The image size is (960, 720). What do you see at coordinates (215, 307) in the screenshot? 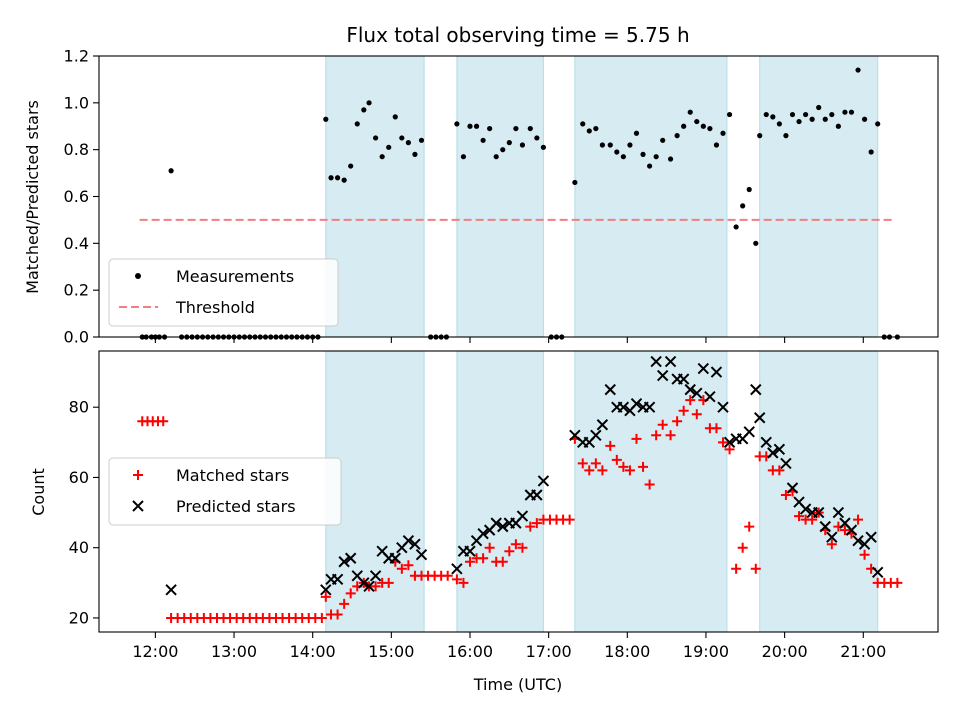
I see `legend-threshold-label: Threshold` at bounding box center [215, 307].